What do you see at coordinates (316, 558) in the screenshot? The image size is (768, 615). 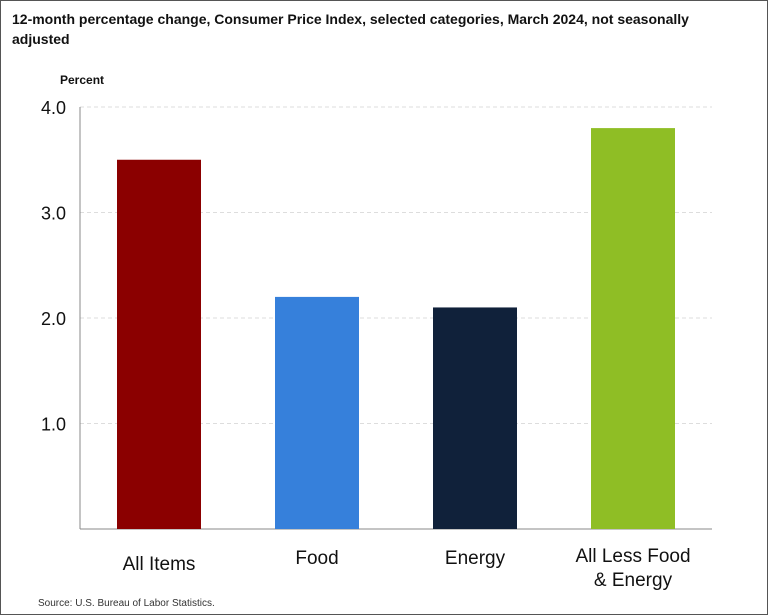 I see `x-tick-label: Food` at bounding box center [316, 558].